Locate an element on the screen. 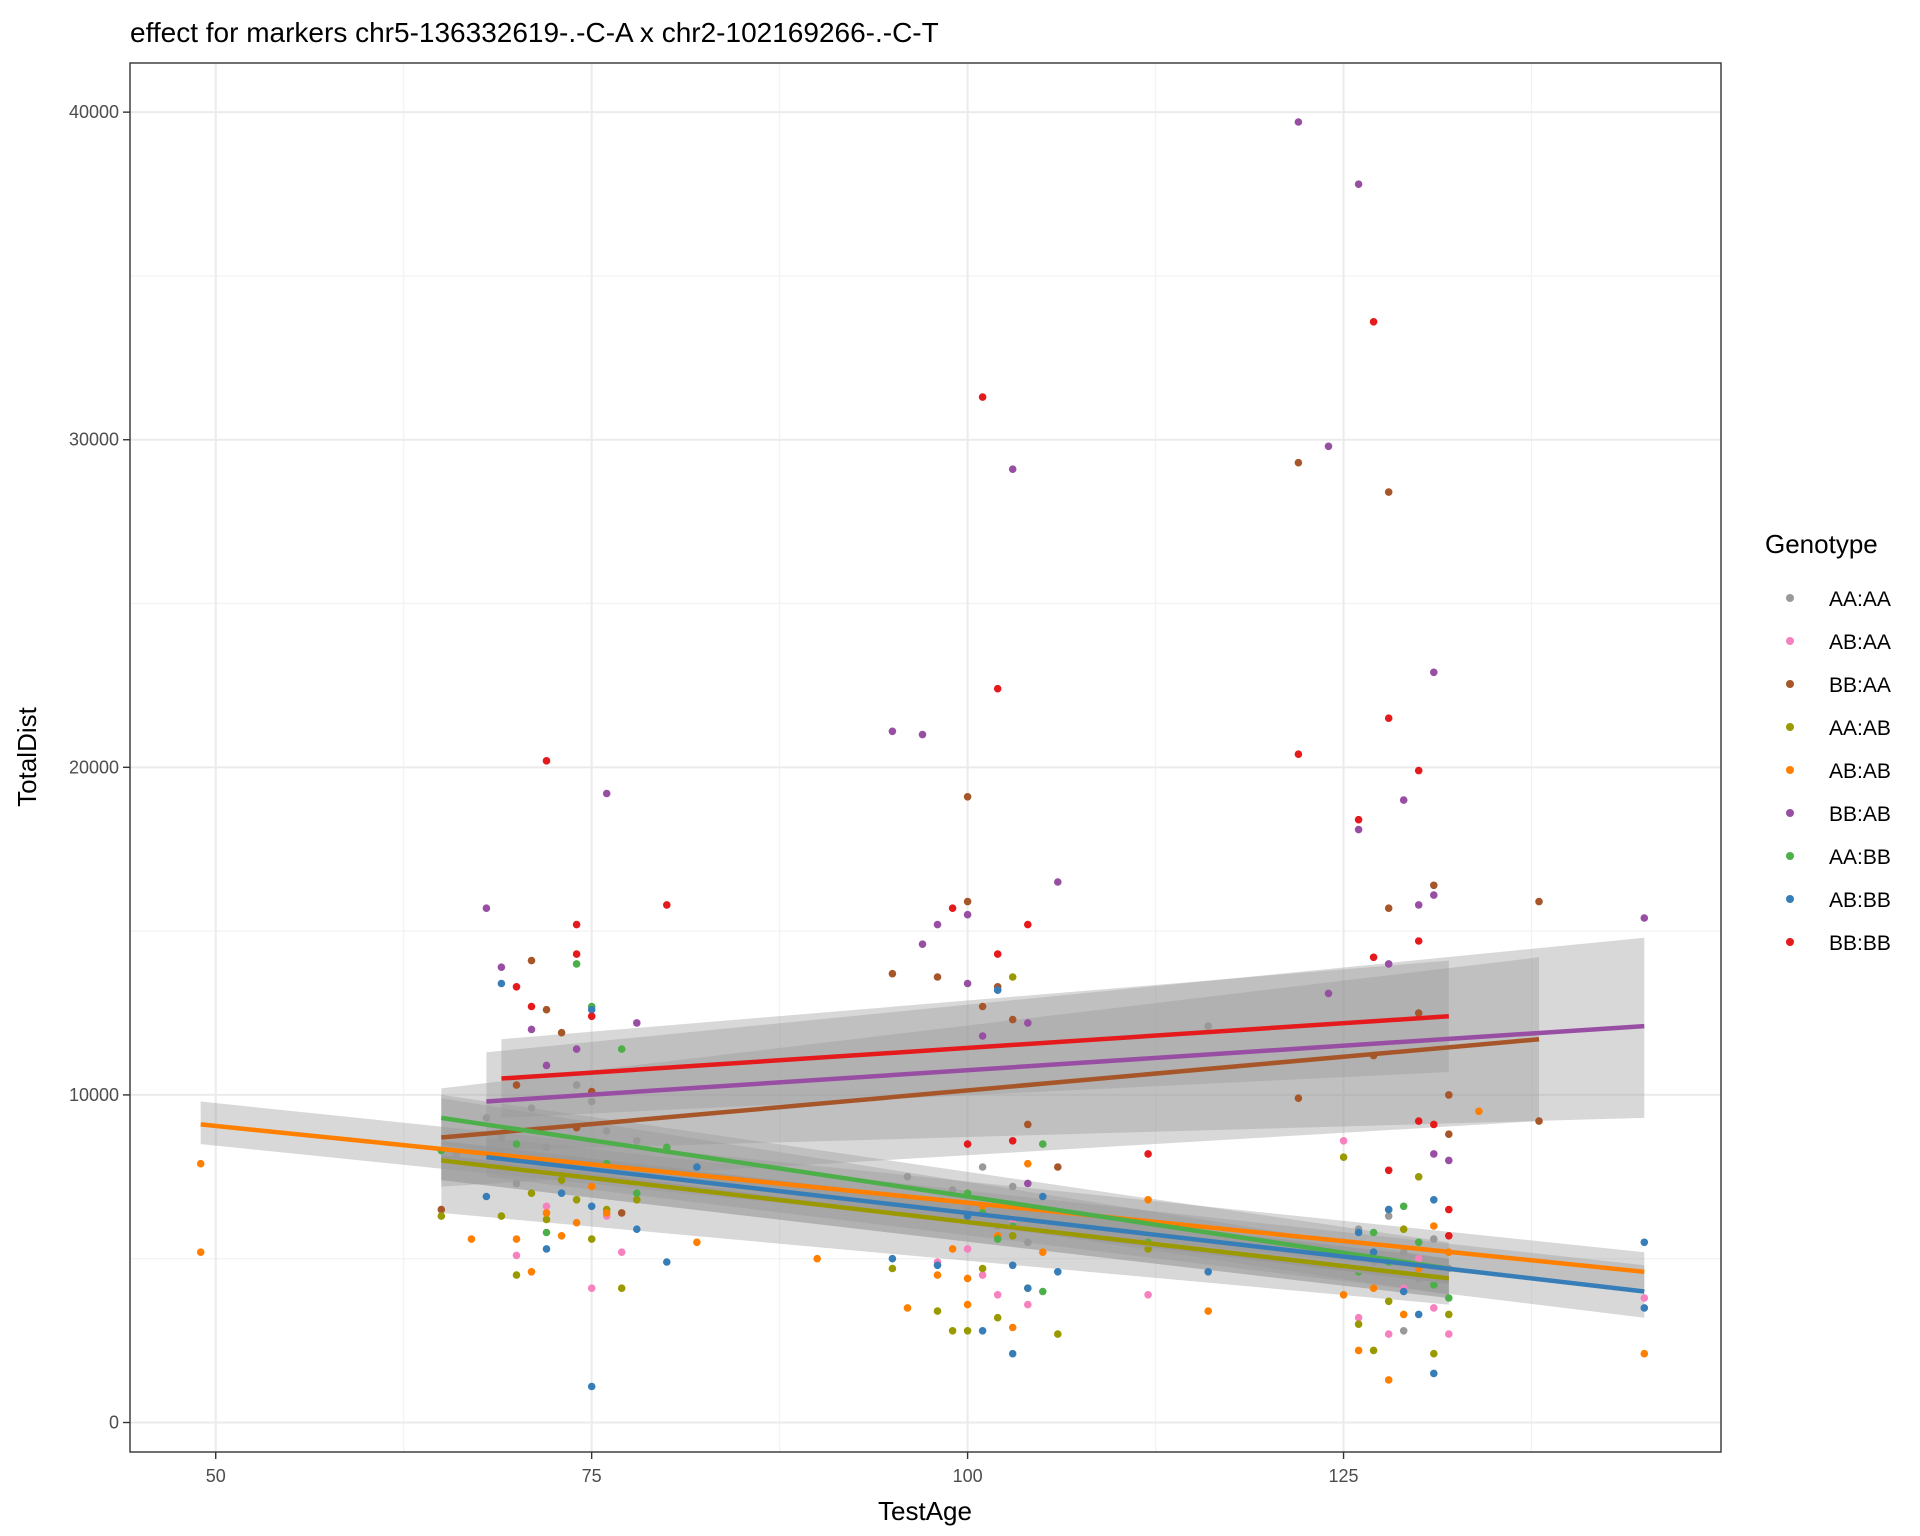  y-tick-label: 20000 is located at coordinates (94, 767).